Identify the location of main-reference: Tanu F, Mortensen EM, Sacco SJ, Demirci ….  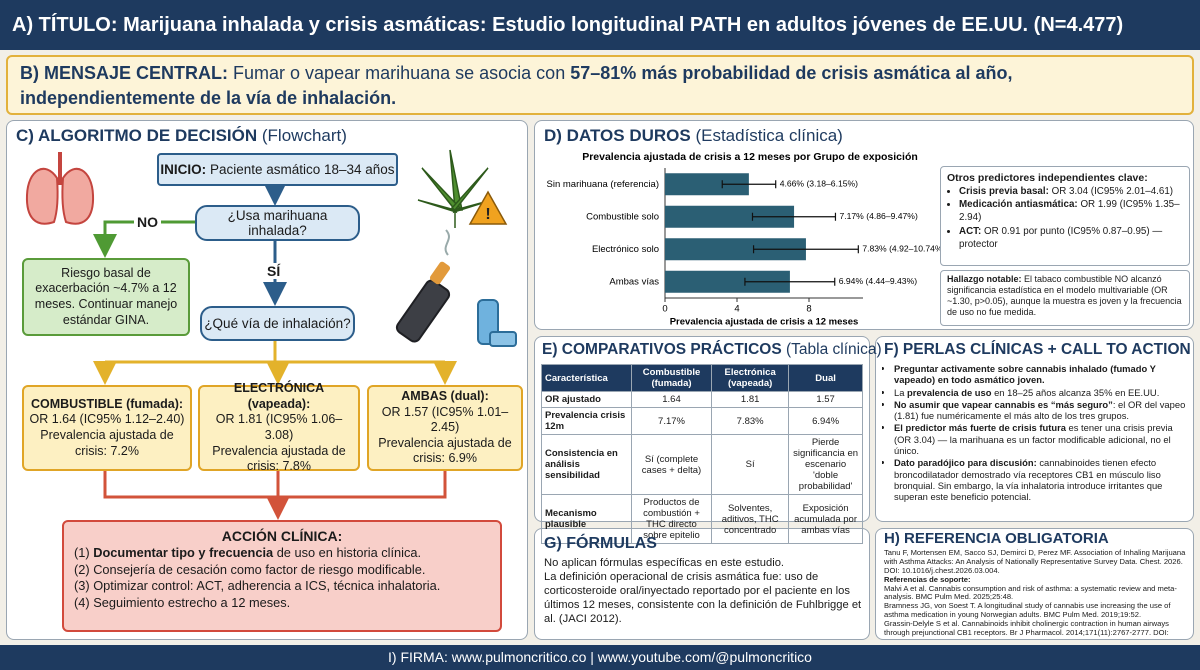
(1035, 562).